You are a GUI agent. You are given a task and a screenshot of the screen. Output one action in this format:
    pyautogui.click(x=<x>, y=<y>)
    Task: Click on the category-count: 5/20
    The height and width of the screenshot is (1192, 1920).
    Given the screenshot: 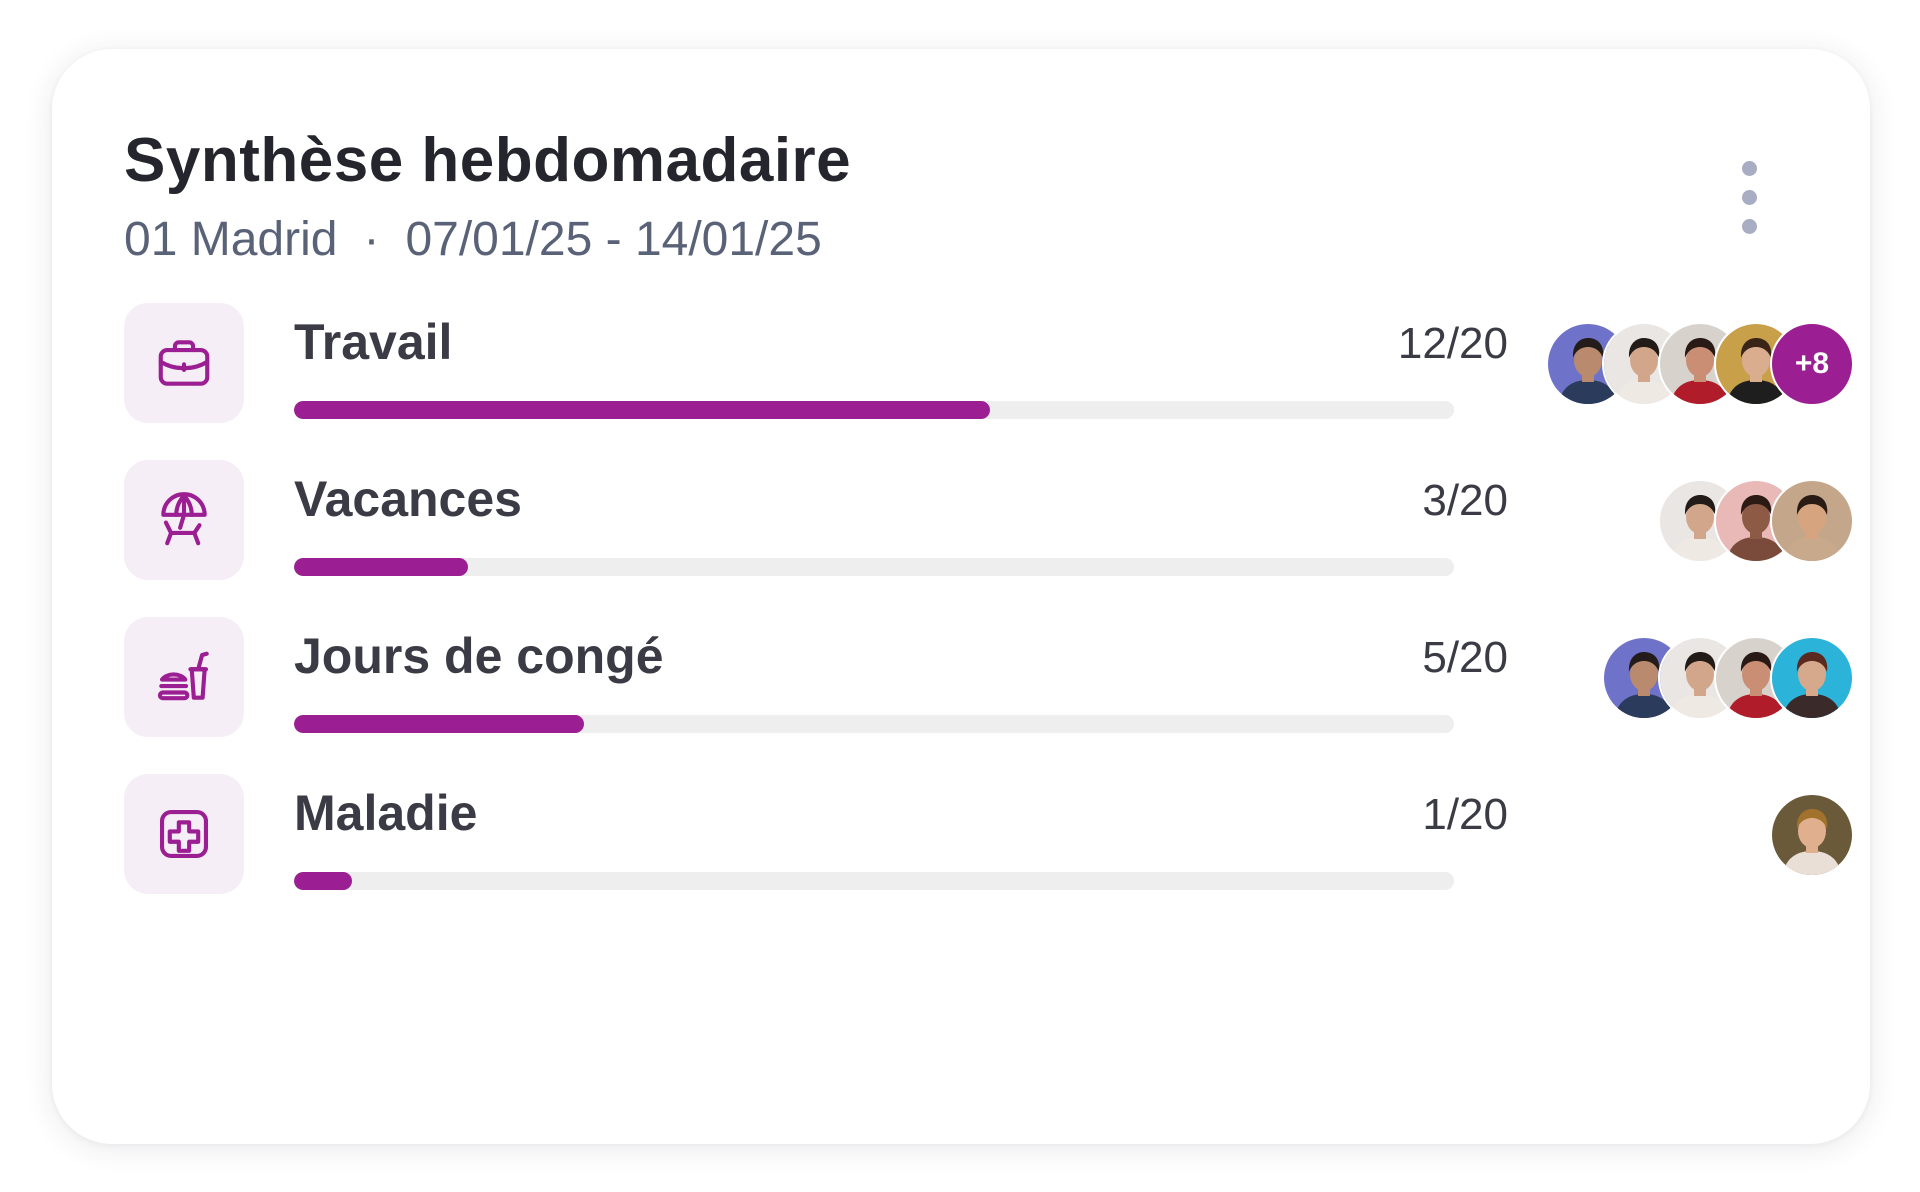 What is the action you would take?
    pyautogui.click(x=1465, y=657)
    